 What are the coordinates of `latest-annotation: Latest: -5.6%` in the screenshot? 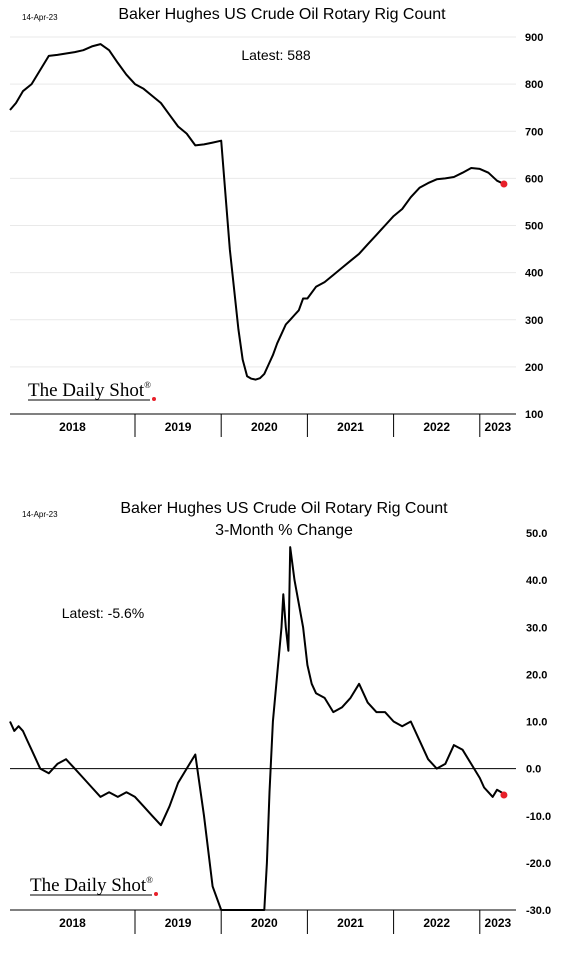 It's located at (103, 613).